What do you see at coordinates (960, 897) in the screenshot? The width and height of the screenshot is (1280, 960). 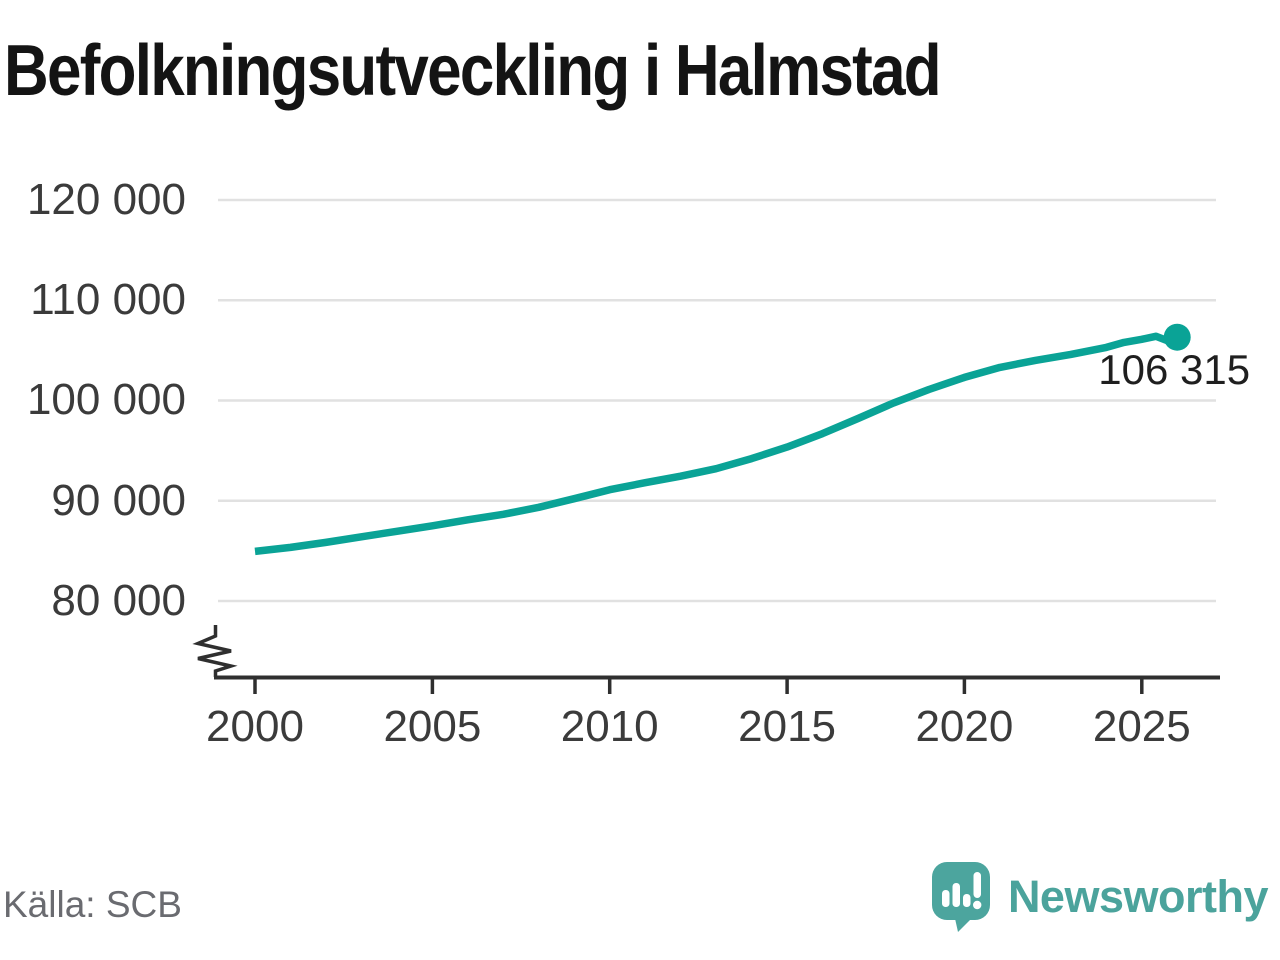 I see `newsworthy-logo-icon` at bounding box center [960, 897].